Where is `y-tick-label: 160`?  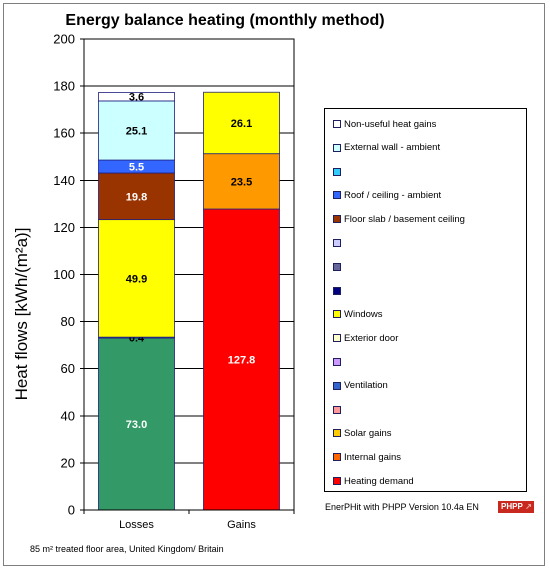 y-tick-label: 160 is located at coordinates (64, 133).